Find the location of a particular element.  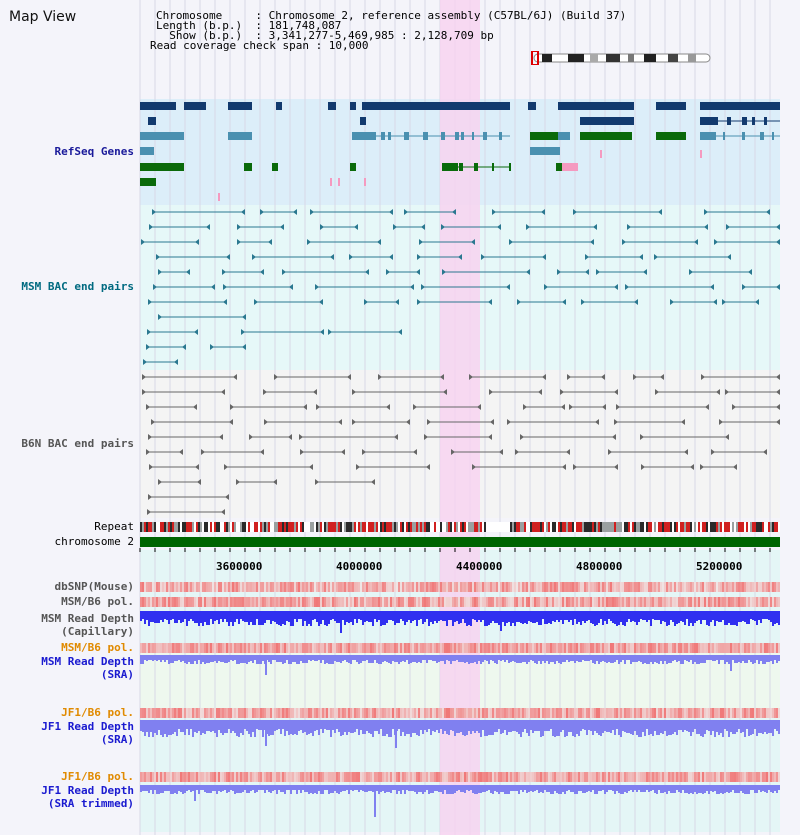

track-label-dbsnp: dbSNP(Mouse) is located at coordinates (94, 586).